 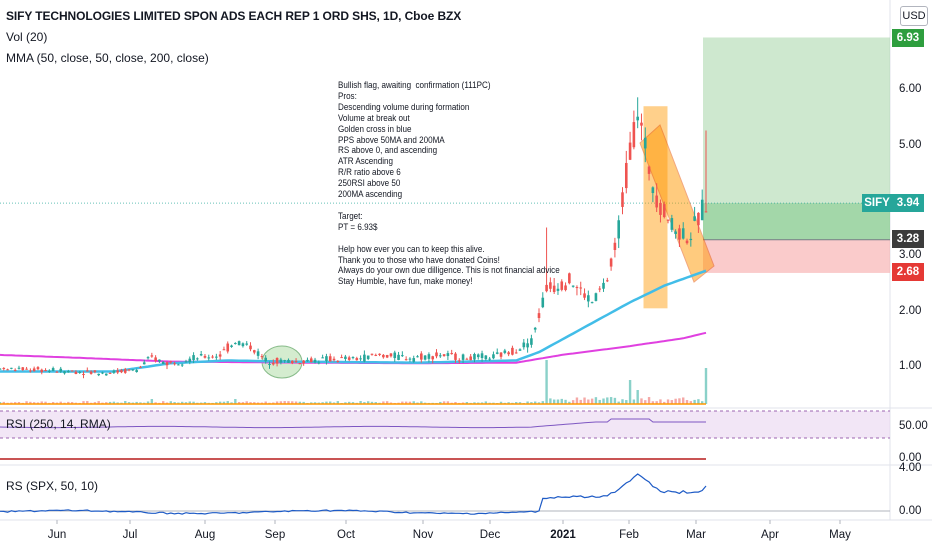 I want to click on trade-note-line: Volume at break out, so click(x=449, y=118).